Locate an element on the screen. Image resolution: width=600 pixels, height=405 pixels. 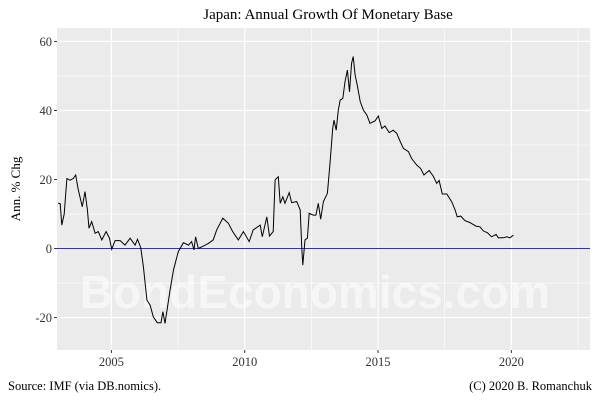
source-note: Source: IMF (via DB.nomics). is located at coordinates (84, 386).